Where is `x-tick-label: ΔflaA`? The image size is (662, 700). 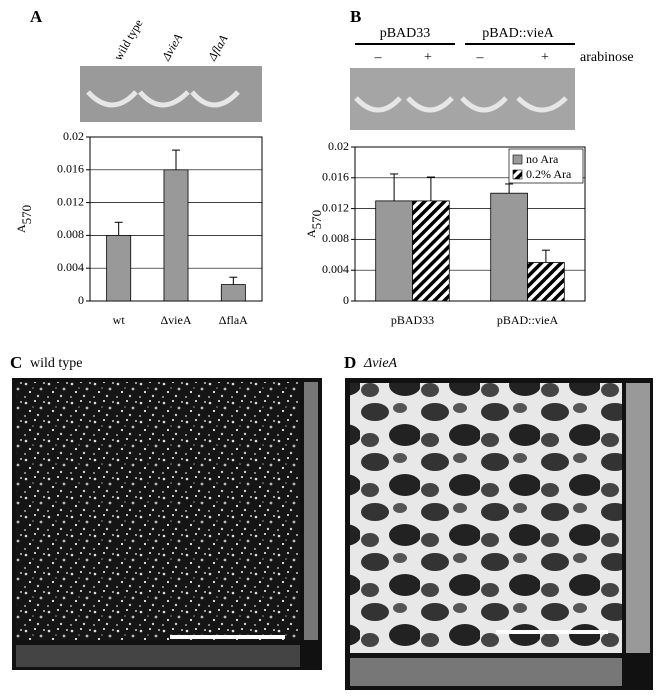
x-tick-label: ΔflaA is located at coordinates (233, 320).